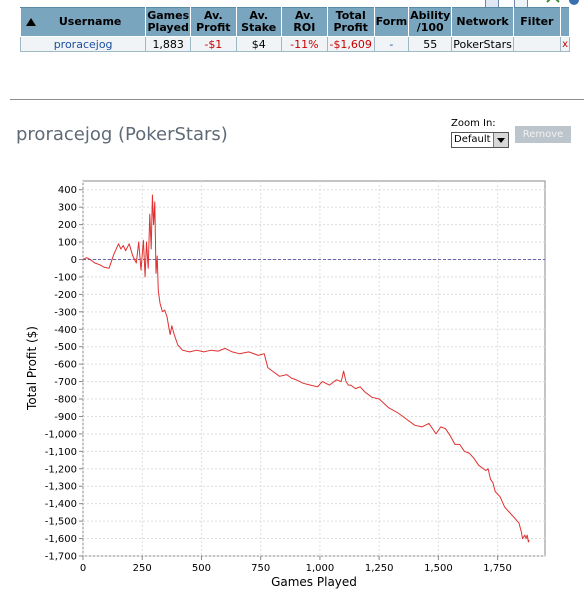 Image resolution: width=584 pixels, height=601 pixels. What do you see at coordinates (553, 3) in the screenshot?
I see `refresh-icon` at bounding box center [553, 3].